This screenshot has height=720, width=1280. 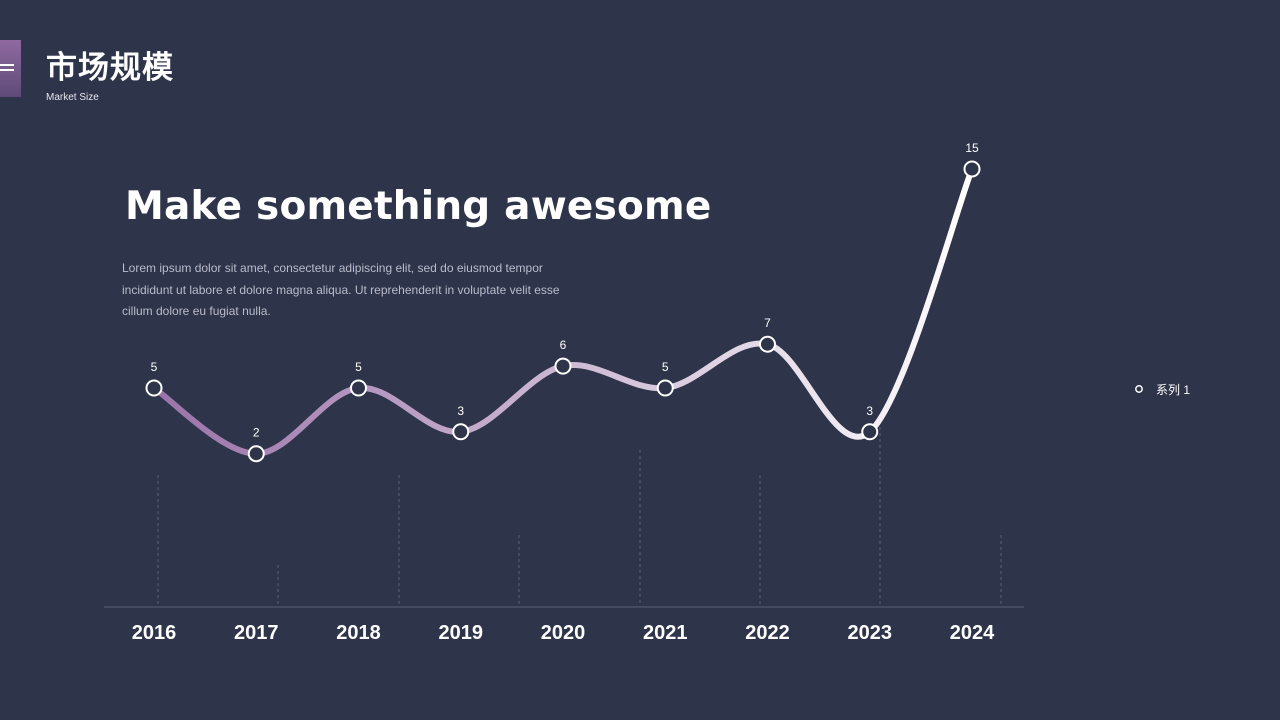 I want to click on page-title: 市场规模, so click(x=110, y=68).